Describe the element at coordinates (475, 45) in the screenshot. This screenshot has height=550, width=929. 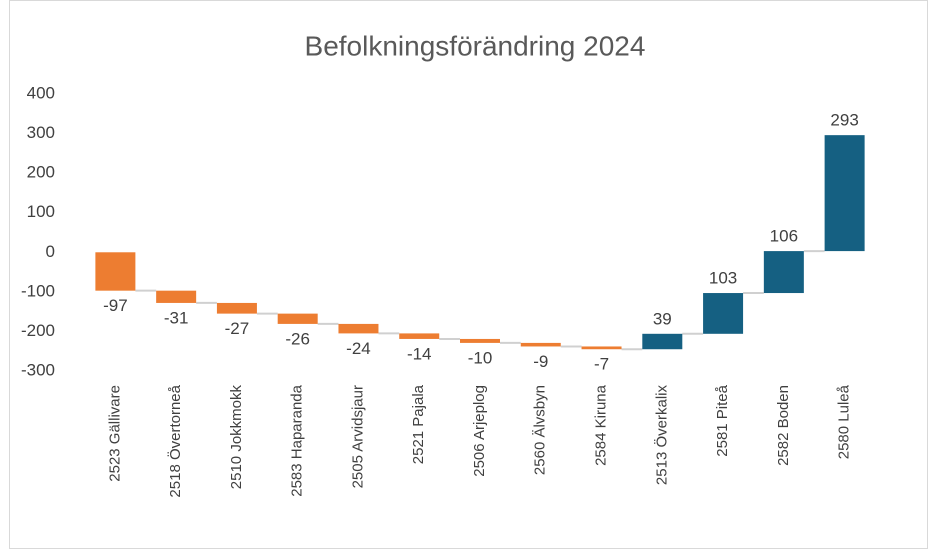
I see `chart-title: Befolkningsförändring 2024` at that location.